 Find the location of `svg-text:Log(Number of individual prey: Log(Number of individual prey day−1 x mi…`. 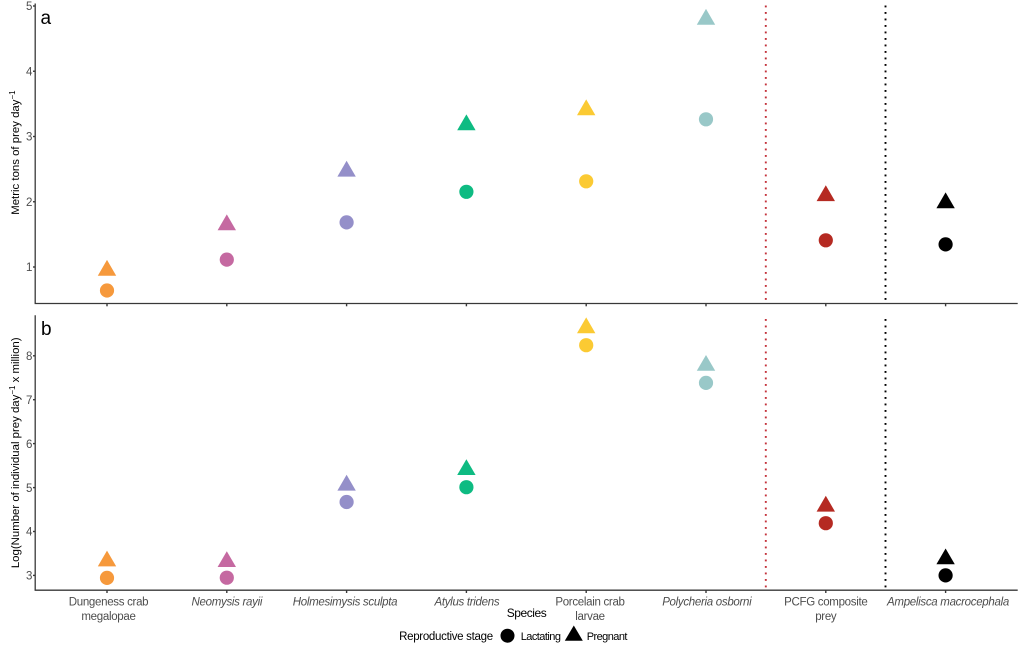

svg-text:Log(Number of individual prey: Log(Number of individual prey day−1 x mi… is located at coordinates (15, 452).